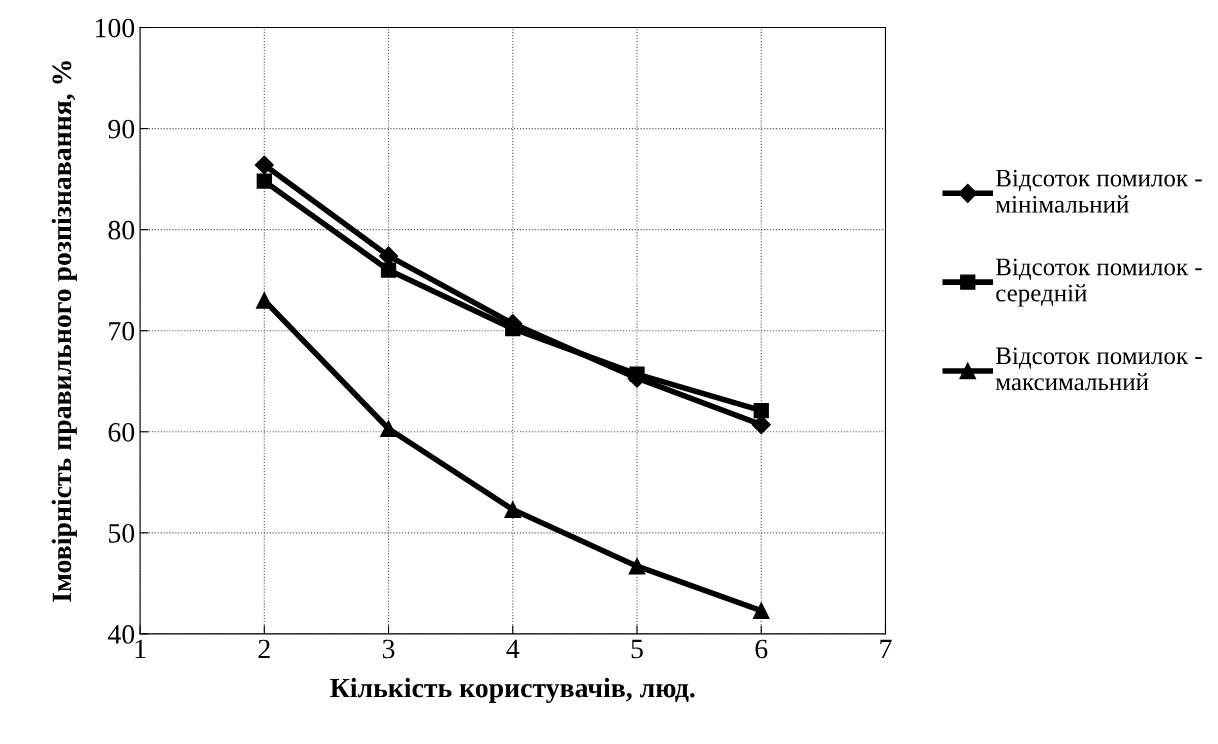 This screenshot has height=744, width=1218. What do you see at coordinates (115, 28) in the screenshot?
I see `y-tick-label: 100` at bounding box center [115, 28].